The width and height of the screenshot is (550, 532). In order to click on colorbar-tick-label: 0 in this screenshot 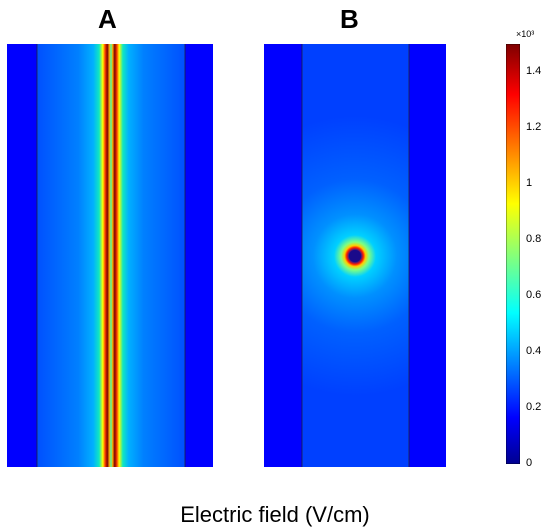, I will do `click(529, 463)`.